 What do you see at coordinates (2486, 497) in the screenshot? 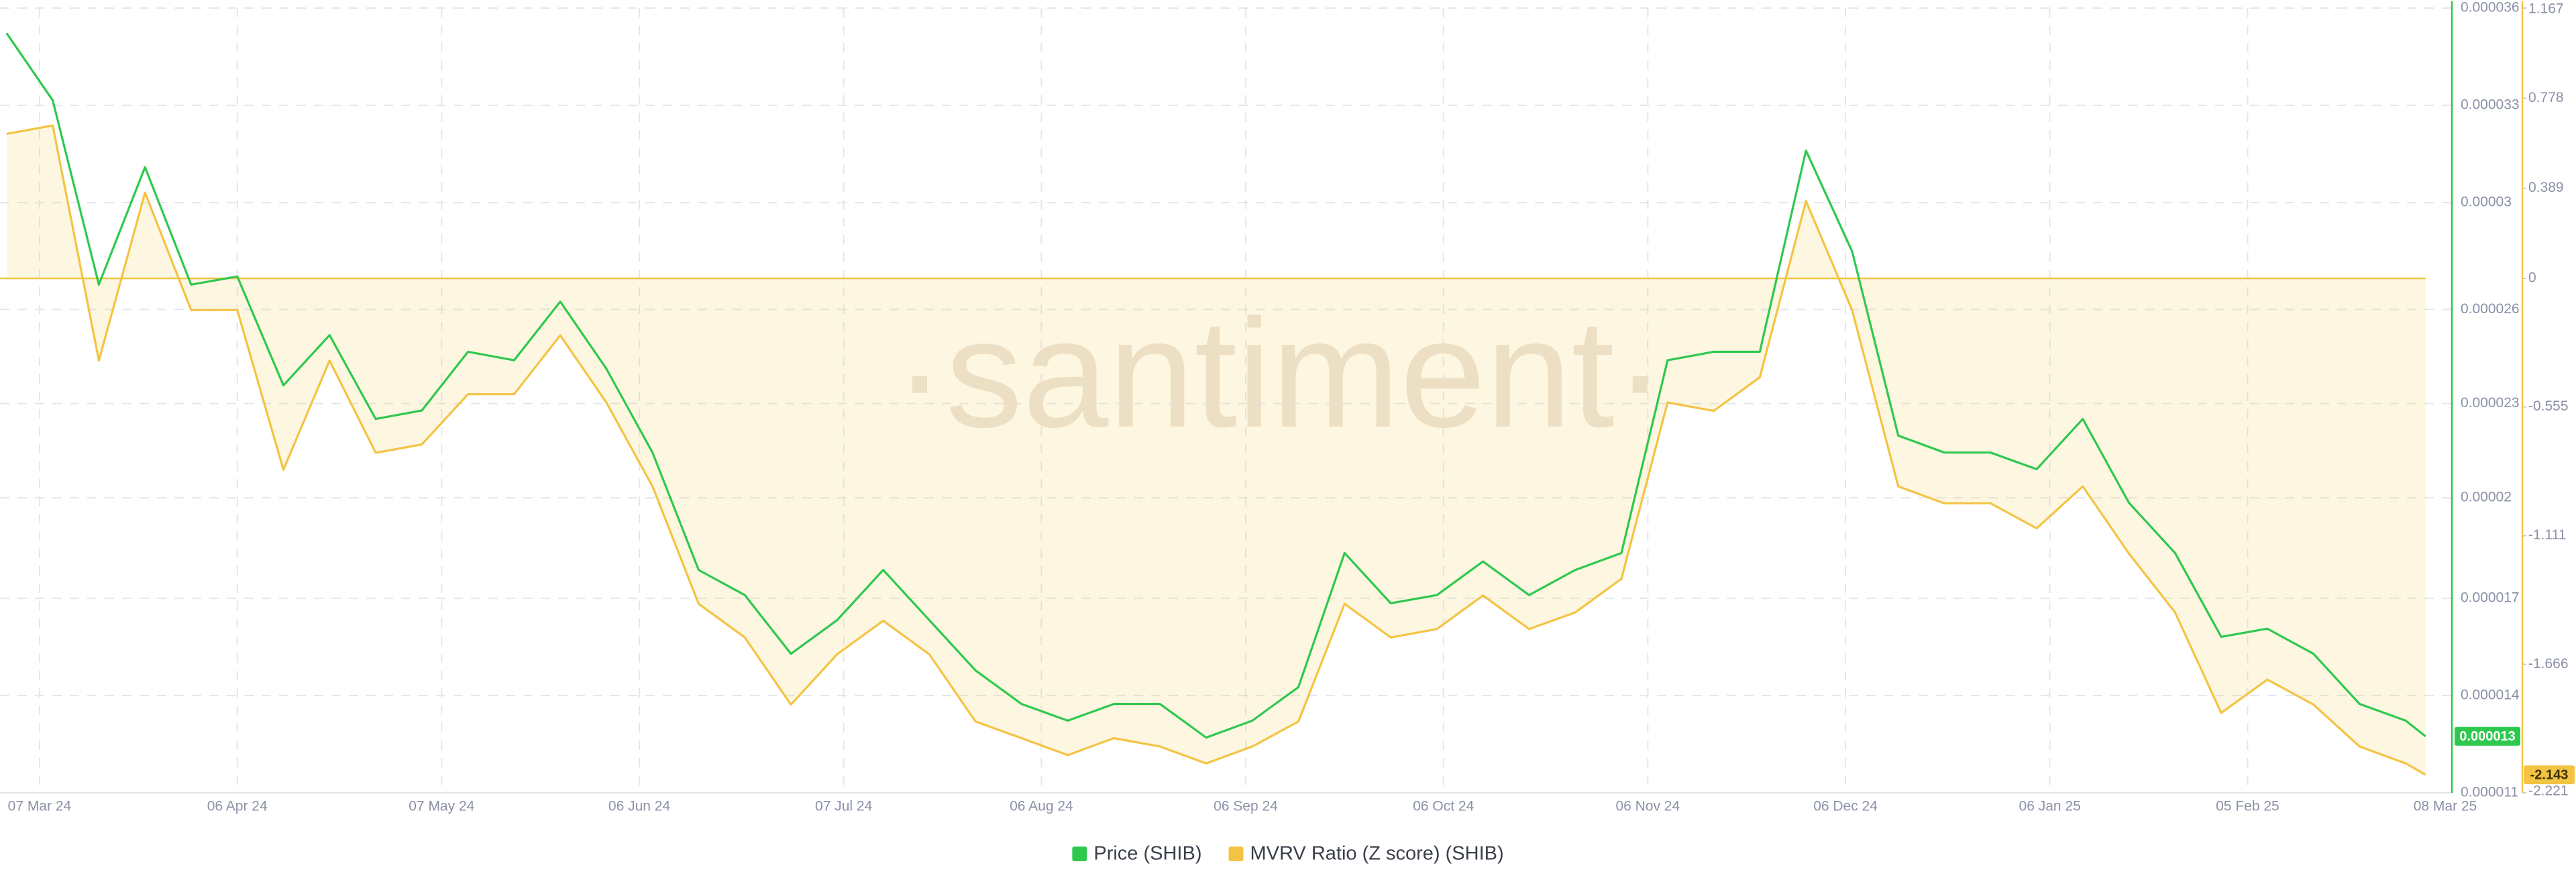
I see `y-tick-label: 0.00002` at bounding box center [2486, 497].